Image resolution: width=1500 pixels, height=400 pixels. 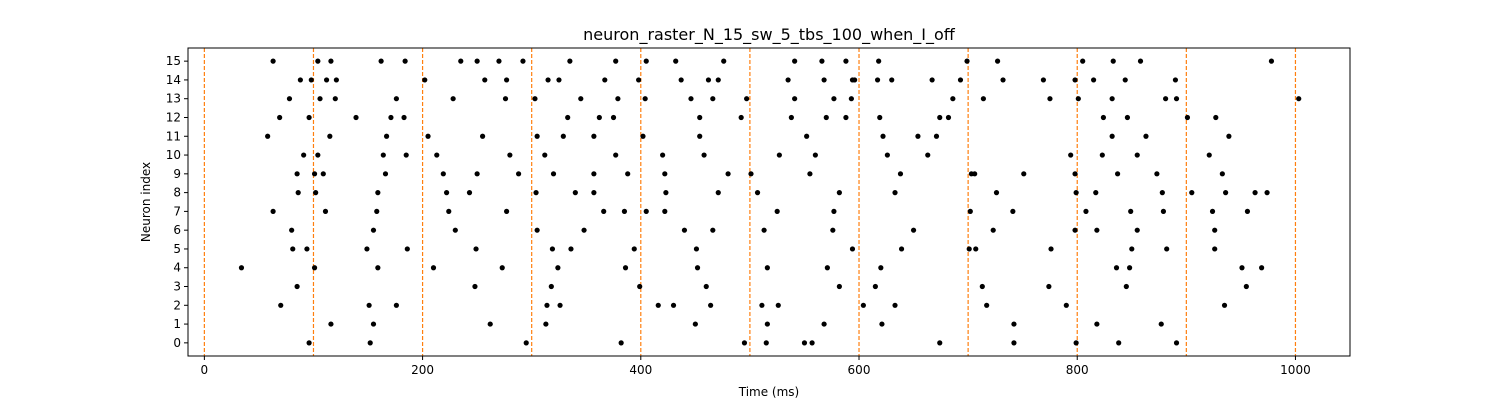 I want to click on y-tick-label-15: 15, so click(x=173, y=61).